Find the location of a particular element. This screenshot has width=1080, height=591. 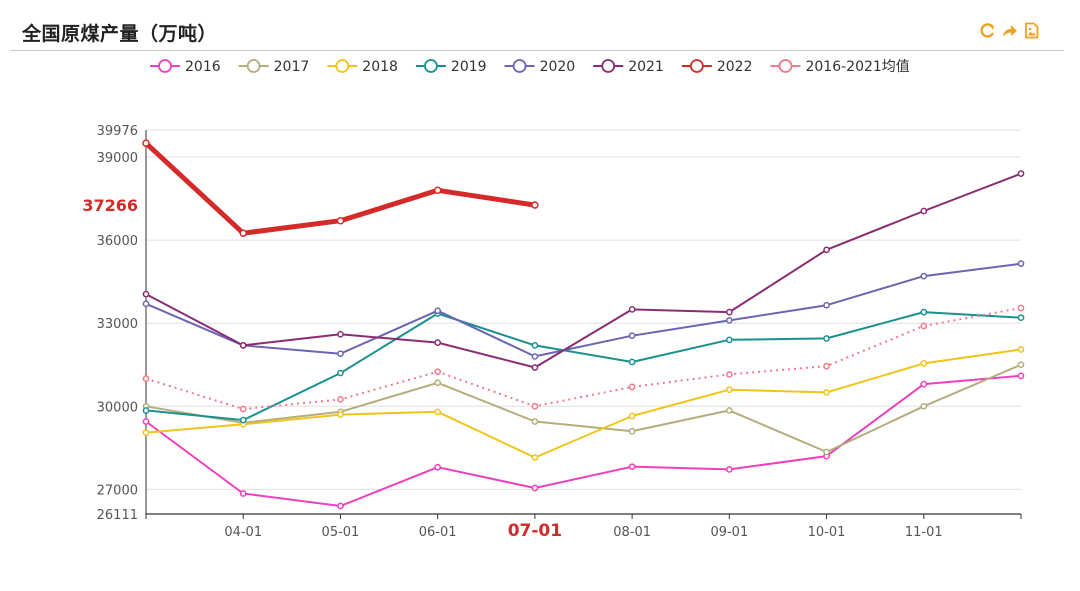

legend-item-2022: 2022 is located at coordinates (717, 67).